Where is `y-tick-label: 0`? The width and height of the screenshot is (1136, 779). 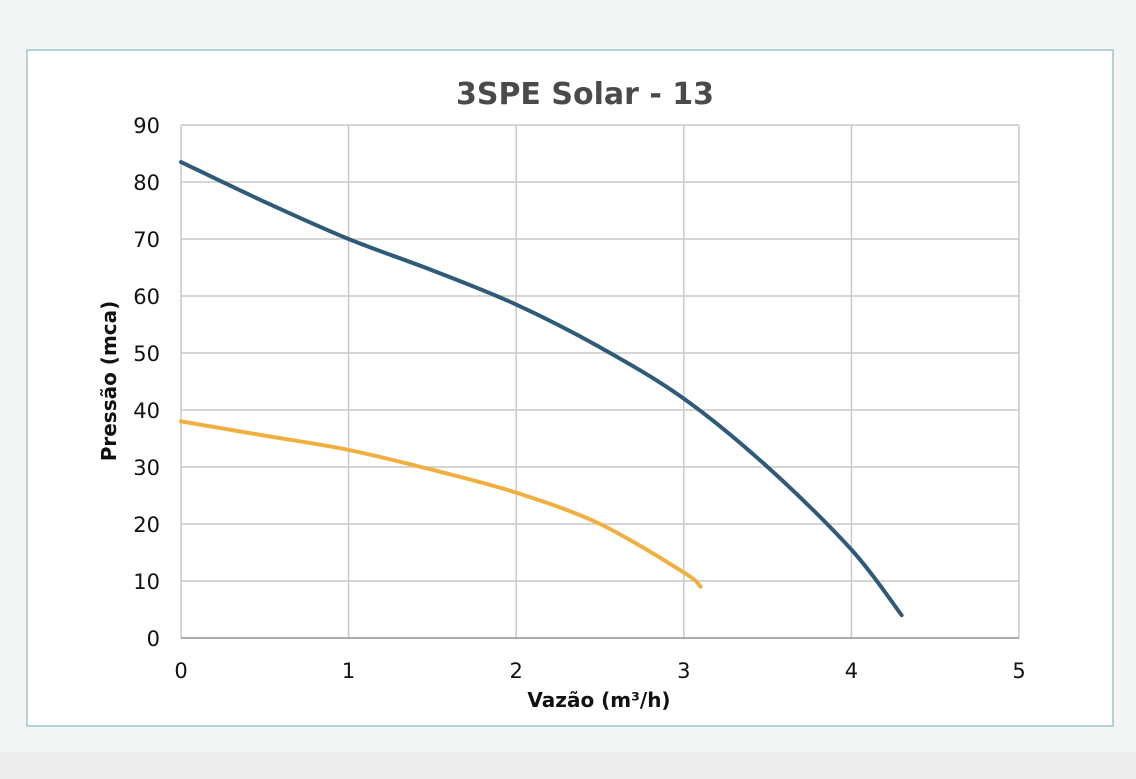 y-tick-label: 0 is located at coordinates (153, 639).